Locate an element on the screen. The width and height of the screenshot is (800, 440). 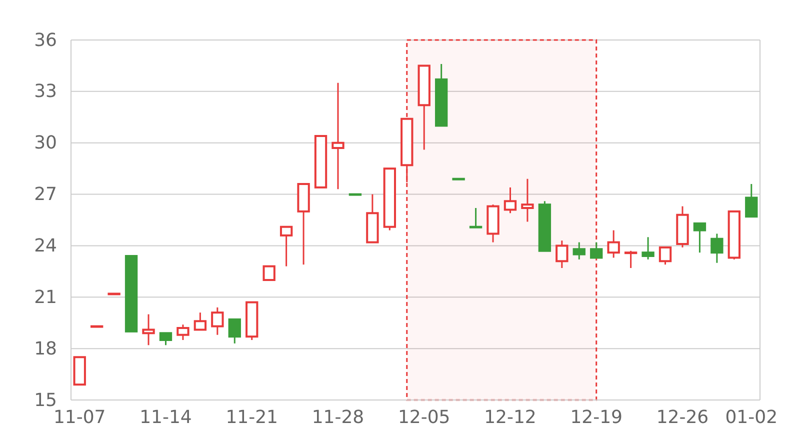
x-tick-label: 11-14 is located at coordinates (166, 417).